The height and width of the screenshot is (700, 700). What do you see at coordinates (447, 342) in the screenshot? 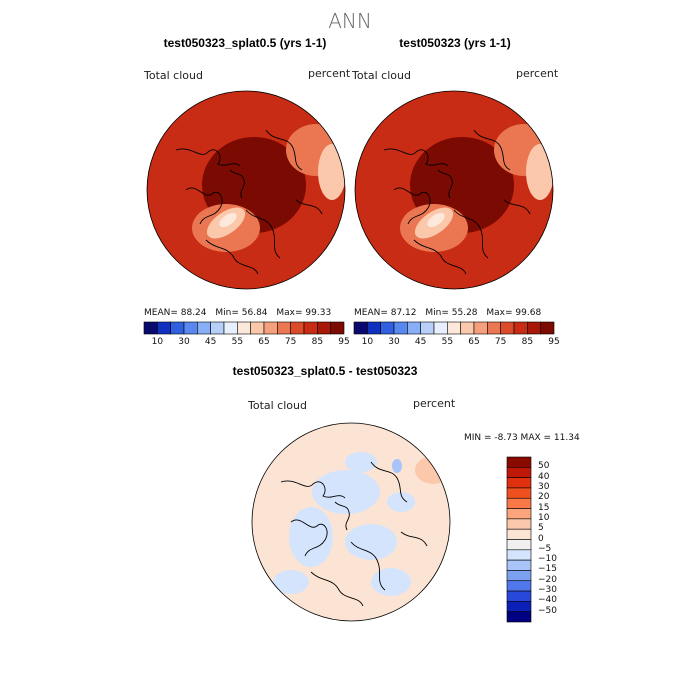
I see `panel2-colorbar-tick-label: 55` at bounding box center [447, 342].